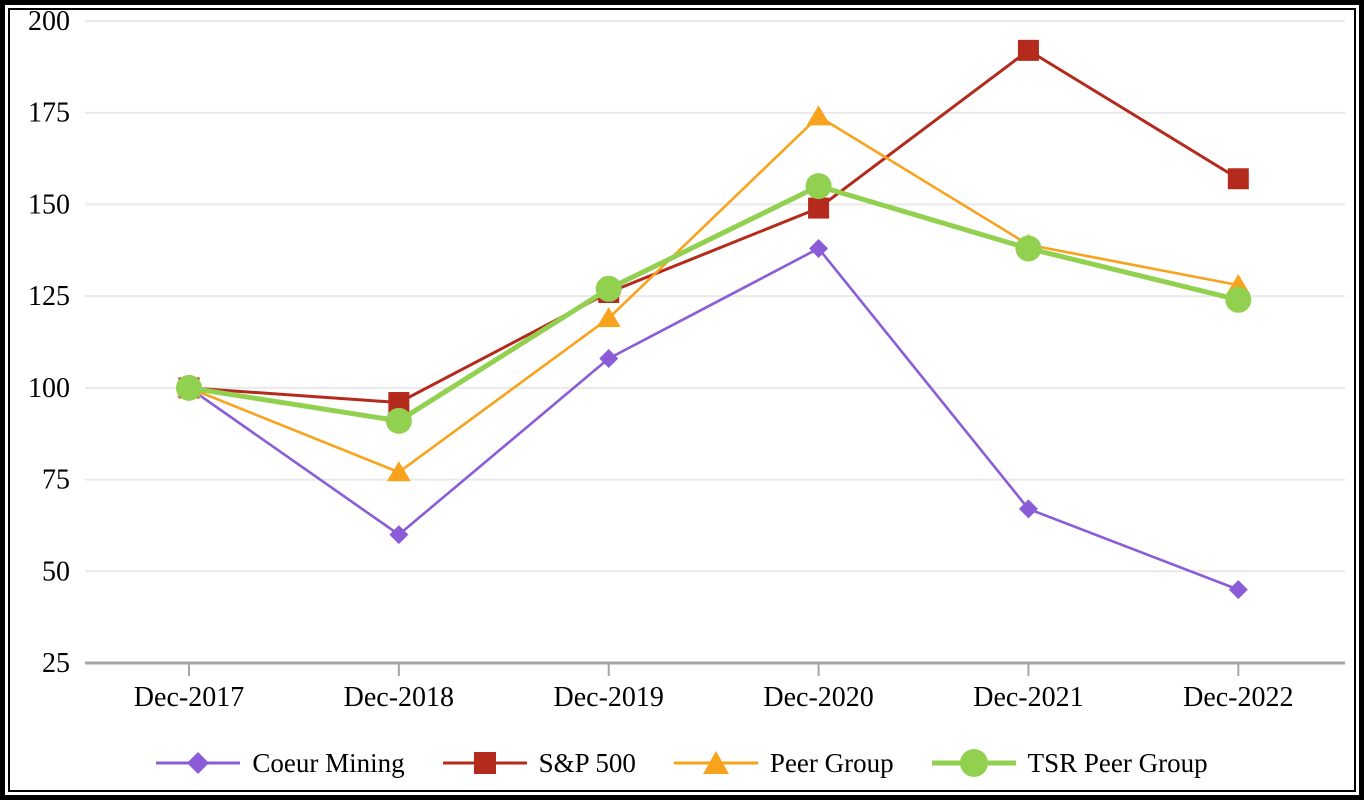 The image size is (1364, 800). Describe the element at coordinates (328, 762) in the screenshot. I see `legend-label: Coeur Mining` at that location.